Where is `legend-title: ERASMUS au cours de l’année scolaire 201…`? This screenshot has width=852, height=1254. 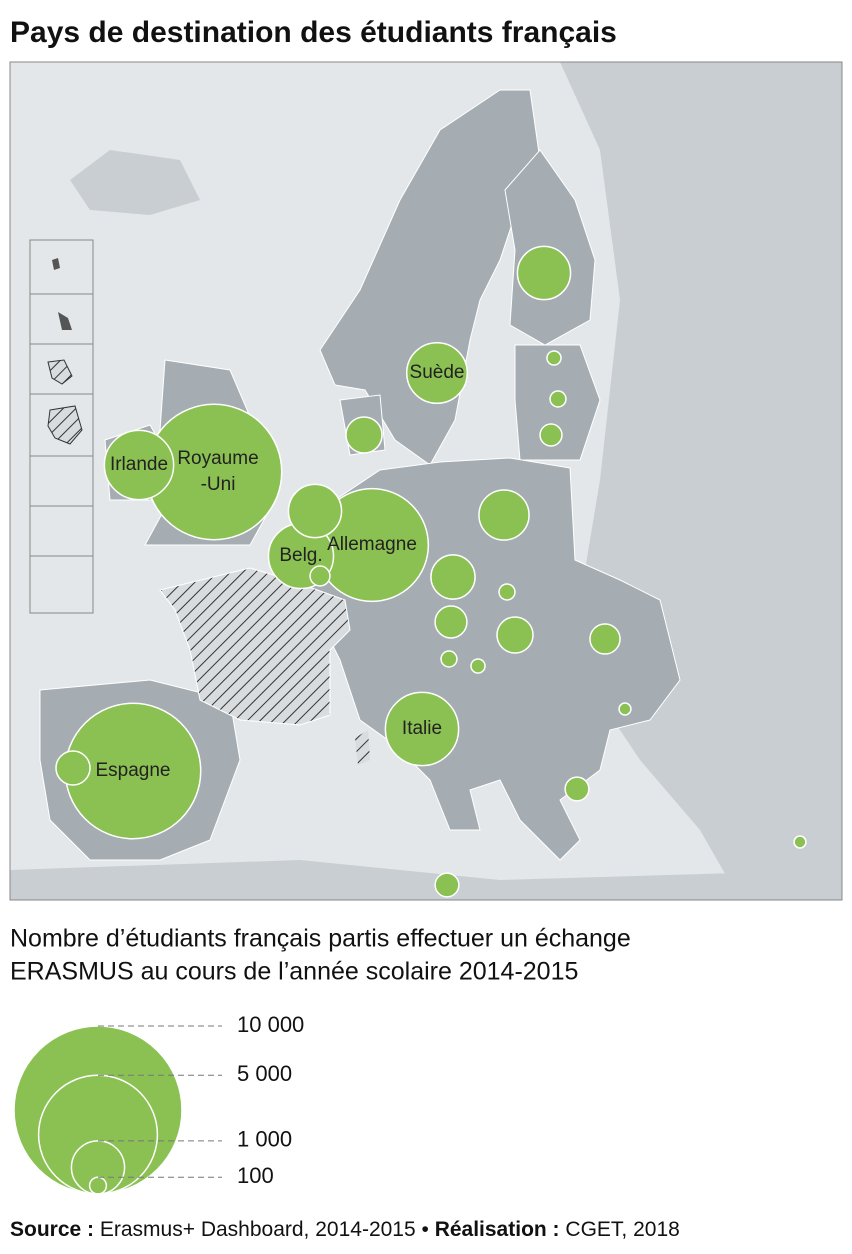 legend-title: ERASMUS au cours de l’année scolaire 201… is located at coordinates (294, 972).